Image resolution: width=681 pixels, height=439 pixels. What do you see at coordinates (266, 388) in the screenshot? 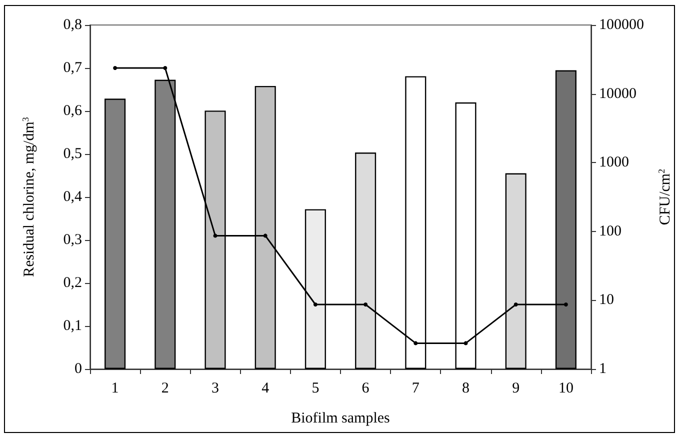
I see `x-tick-label: 4` at bounding box center [266, 388].